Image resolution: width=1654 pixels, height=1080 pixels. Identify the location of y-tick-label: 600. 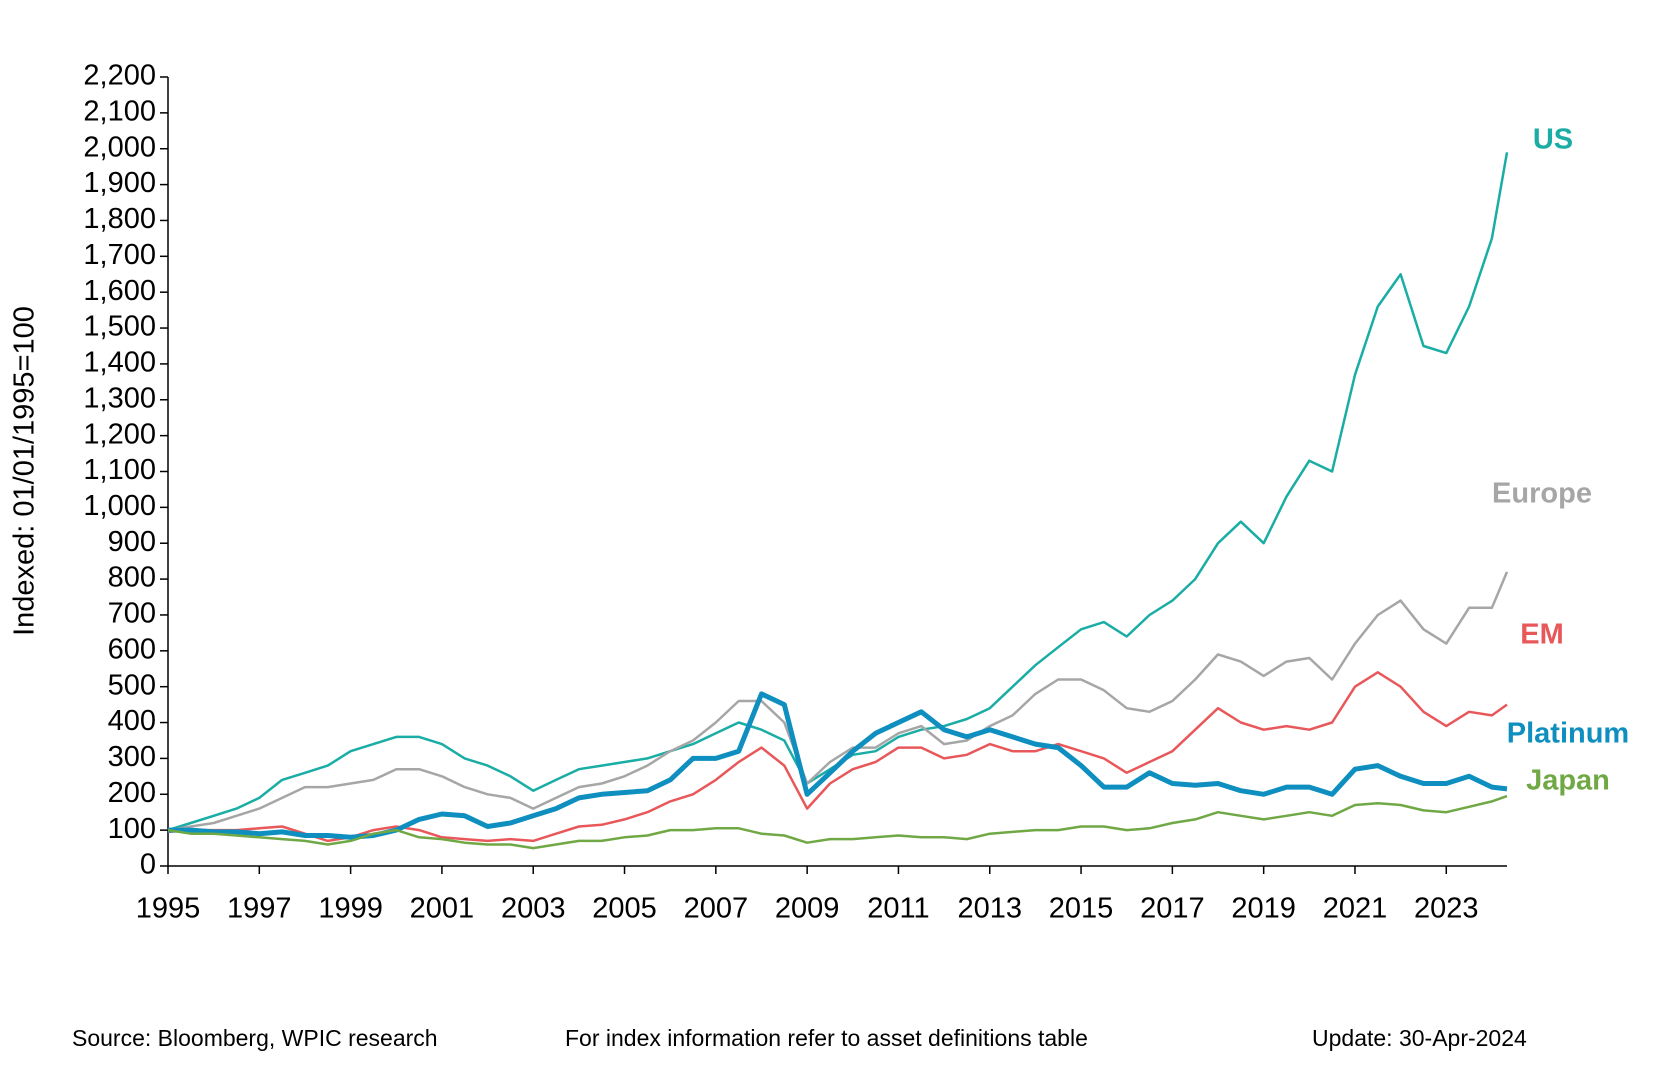
(132, 649).